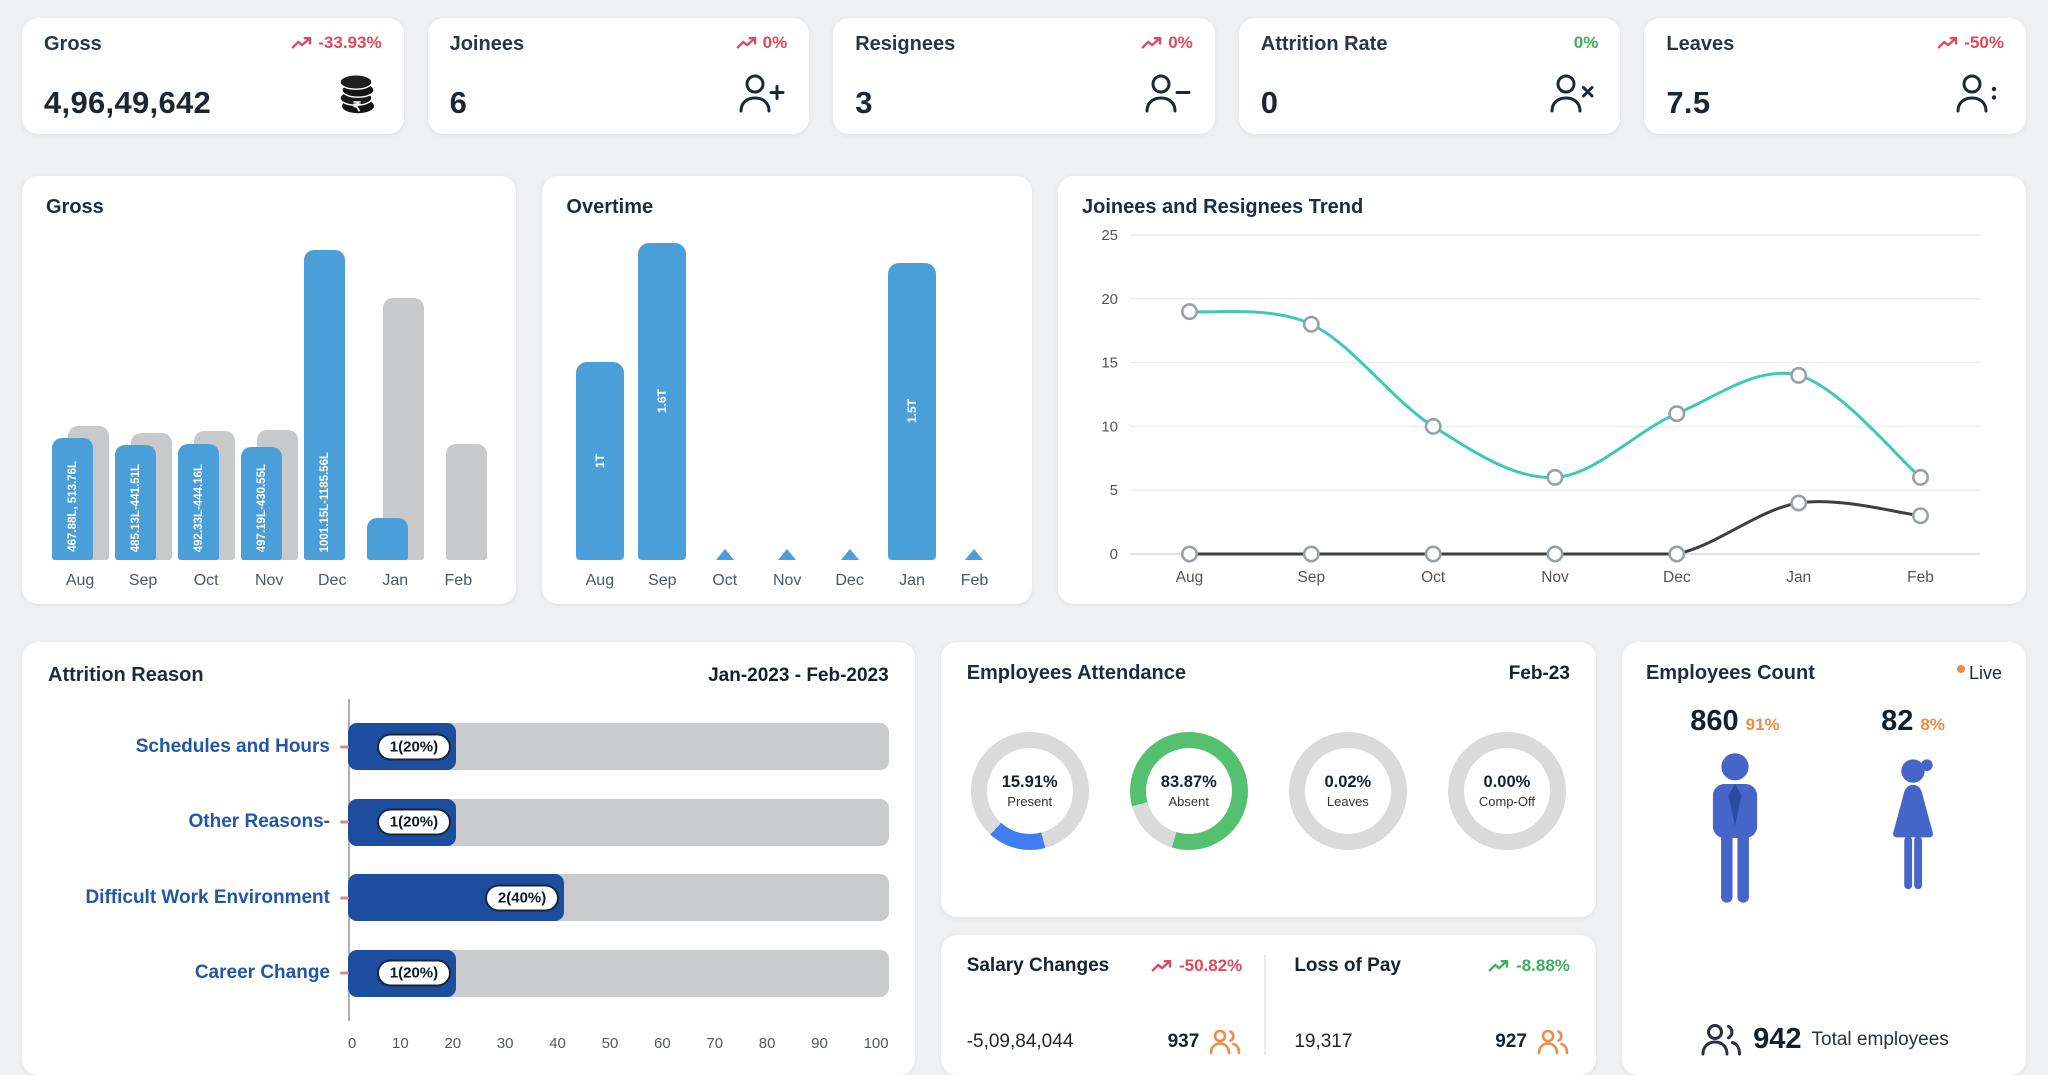  Describe the element at coordinates (402, 747) in the screenshot. I see `navy-bar: 1(20%)` at that location.